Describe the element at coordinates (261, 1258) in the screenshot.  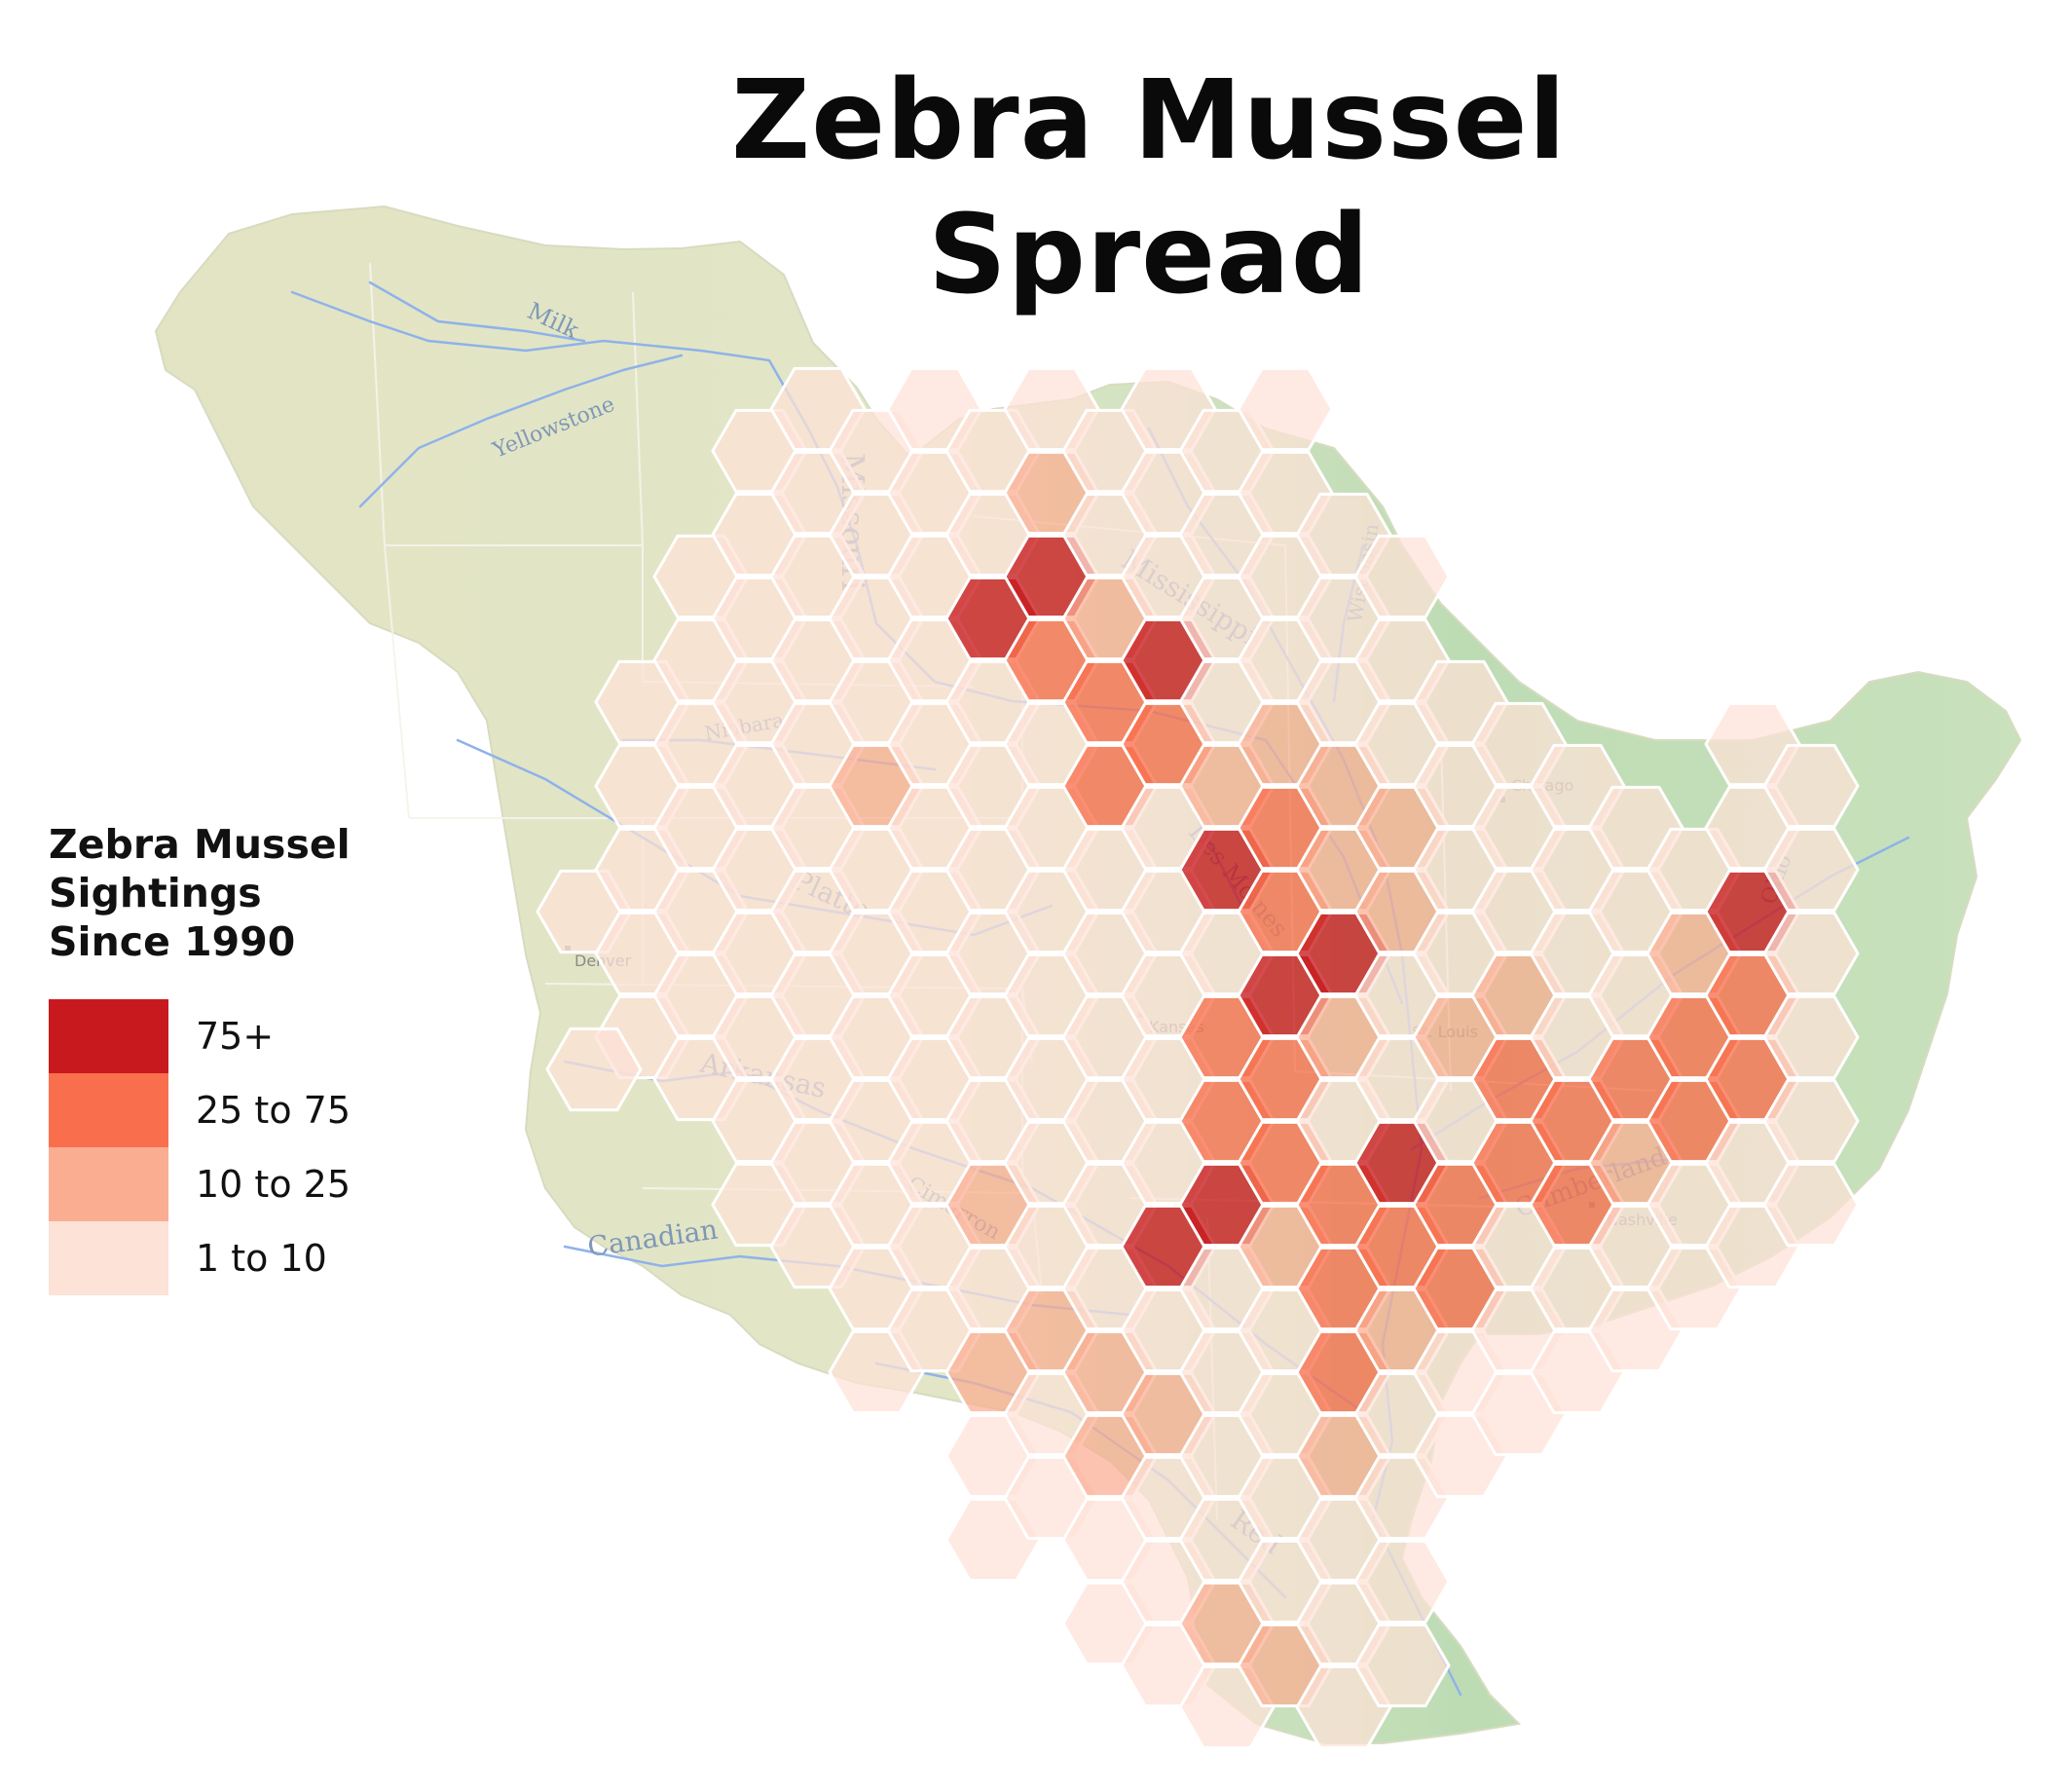
I see `legend-label: 1 to 10` at that location.